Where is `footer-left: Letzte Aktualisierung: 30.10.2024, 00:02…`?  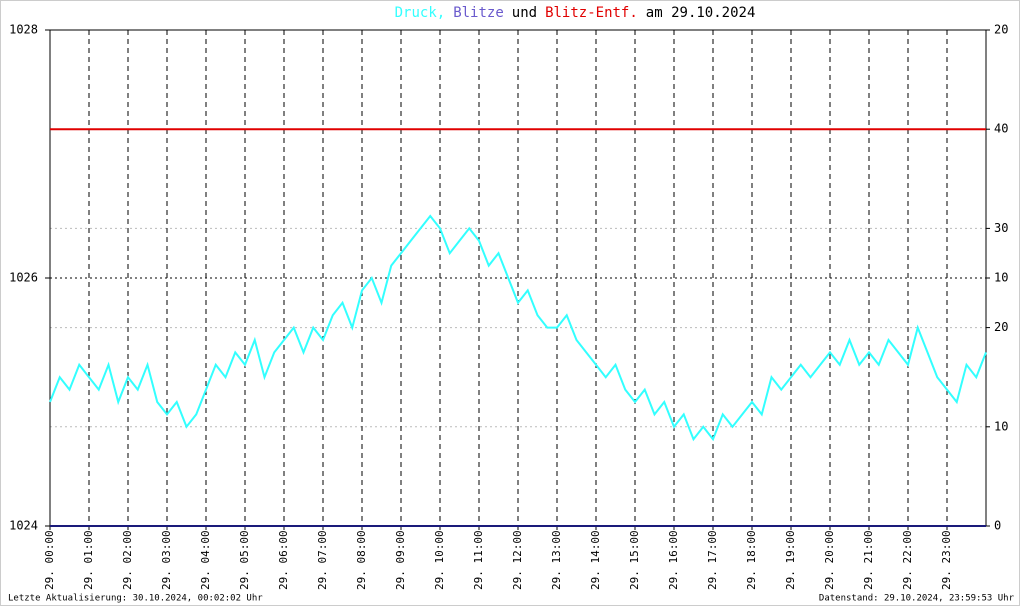 footer-left: Letzte Aktualisierung: 30.10.2024, 00:02… is located at coordinates (135, 599).